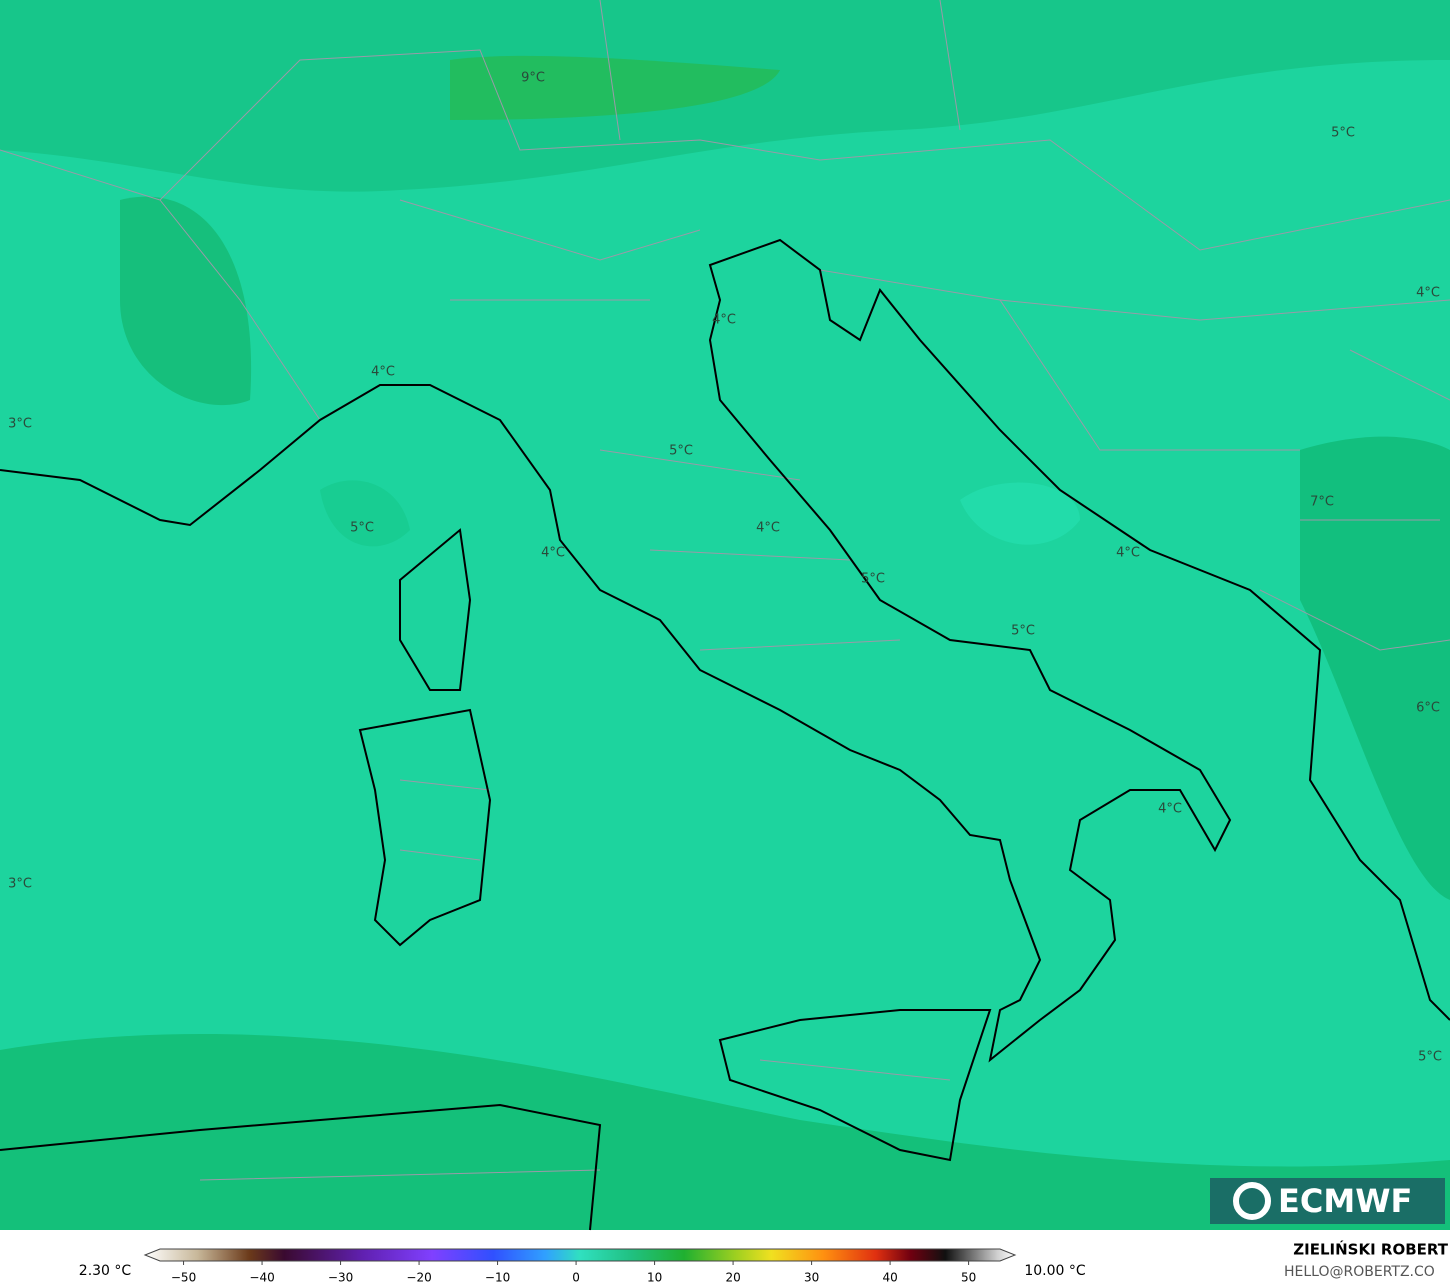 The image size is (1450, 1287). Describe the element at coordinates (1359, 1272) in the screenshot. I see `credit-email: HELLO@ROBERTZ.CO` at that location.